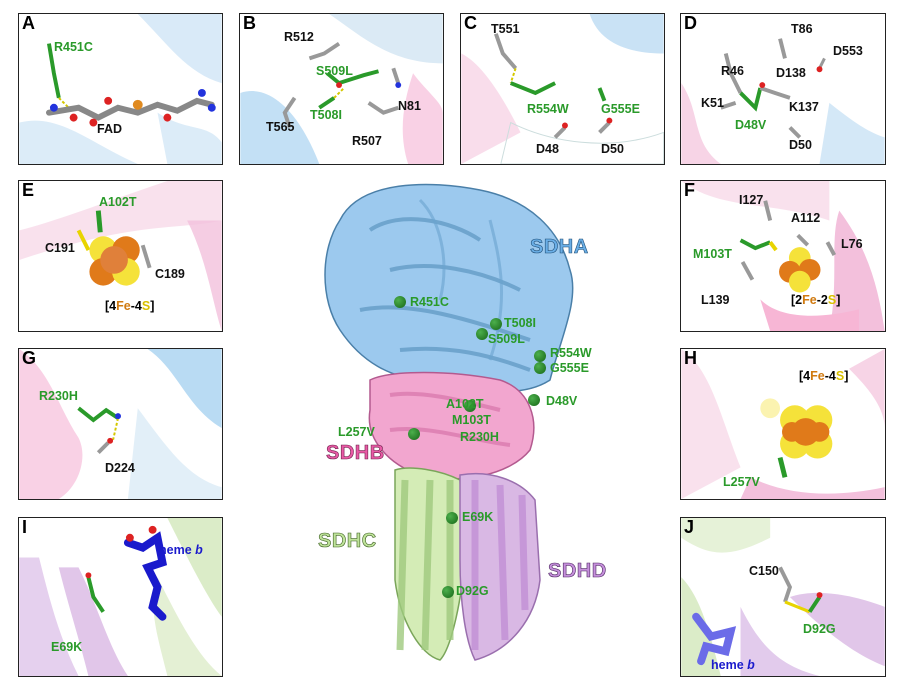 The height and width of the screenshot is (694, 903). I want to click on label-l257v: L257V, so click(741, 482).